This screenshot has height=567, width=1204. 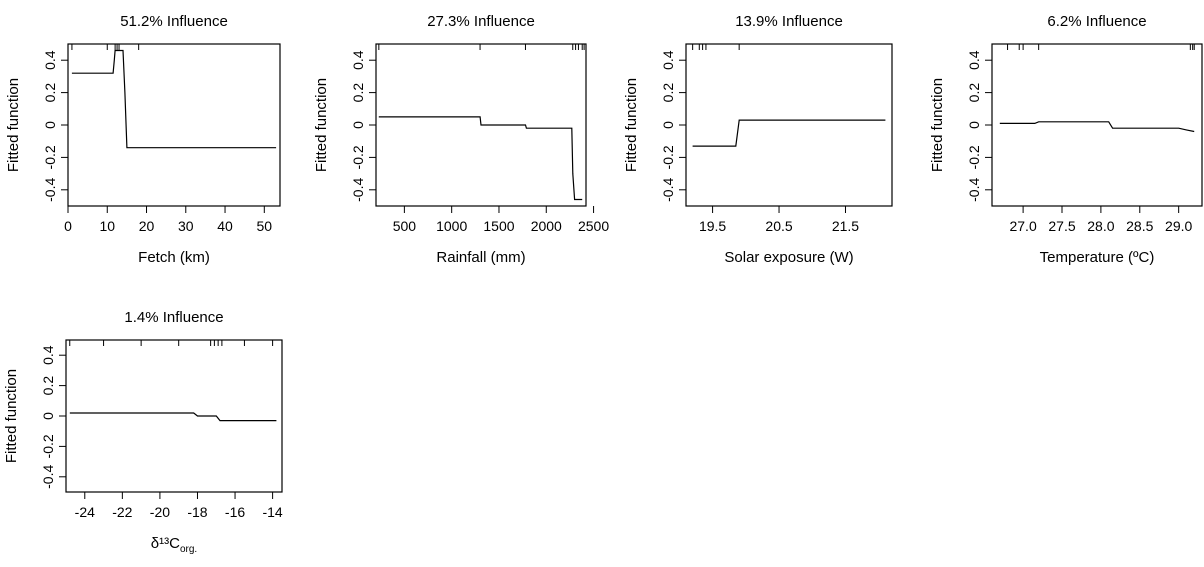 What do you see at coordinates (272, 512) in the screenshot?
I see `x-tick-label: -14` at bounding box center [272, 512].